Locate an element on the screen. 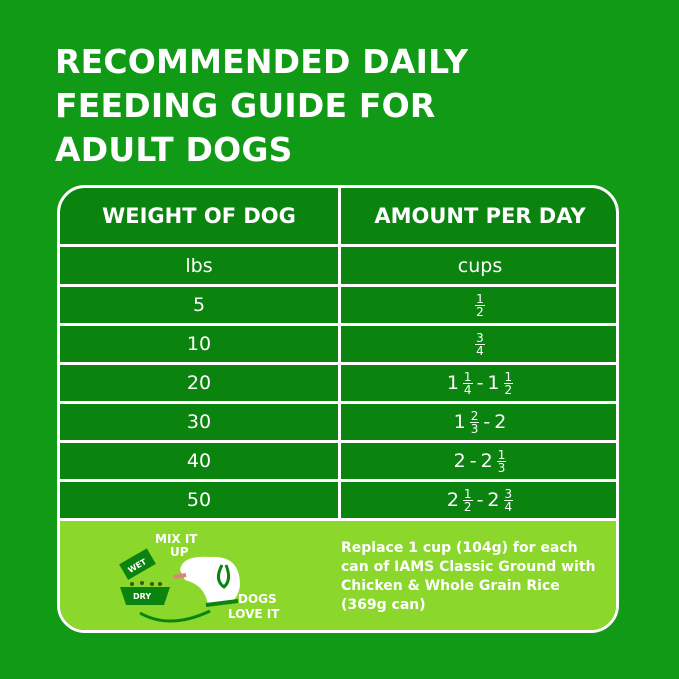 The height and width of the screenshot is (679, 679). weight-cell: 10 is located at coordinates (200, 344).